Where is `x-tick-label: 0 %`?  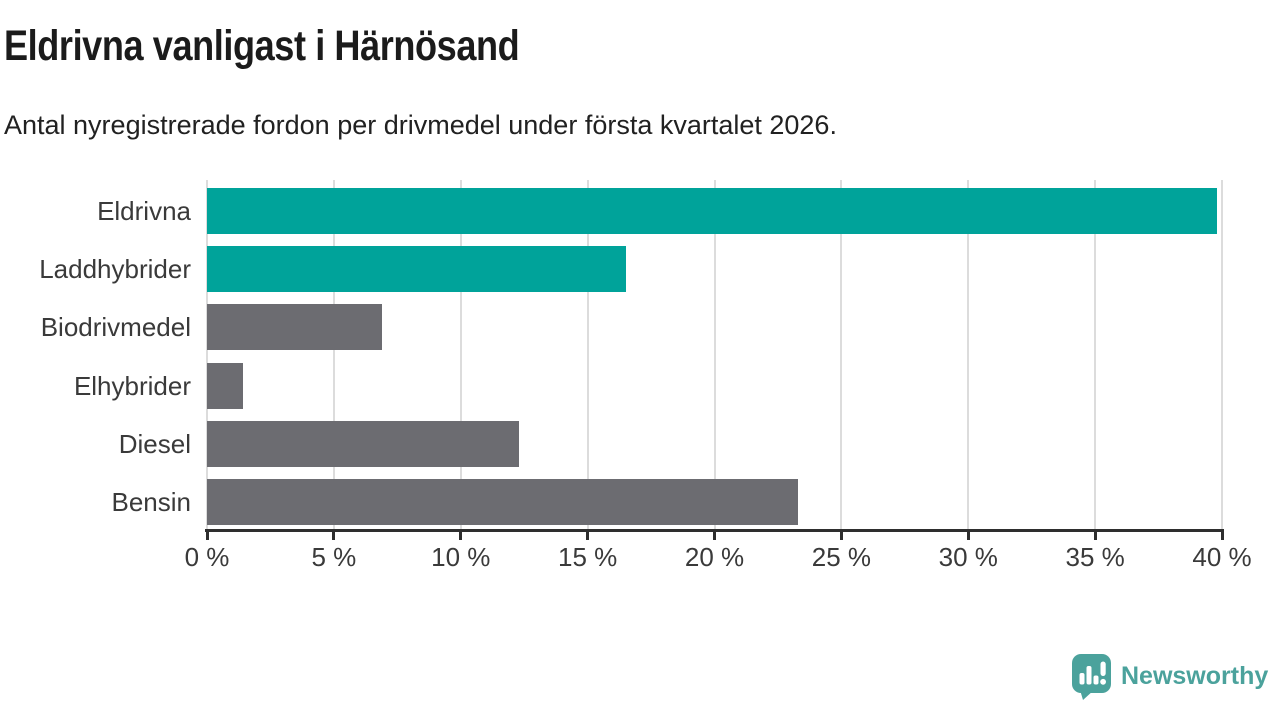
x-tick-label: 0 % is located at coordinates (207, 557).